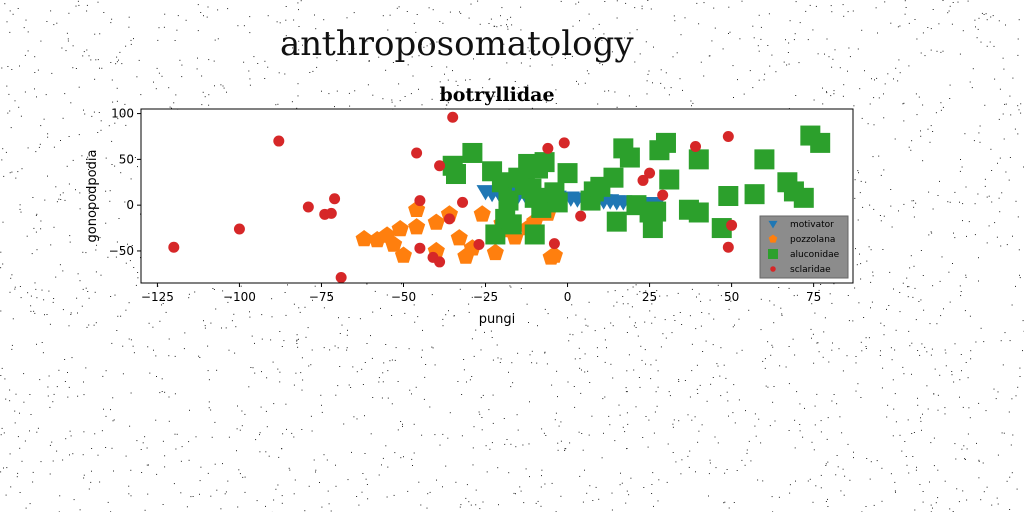 Image resolution: width=1024 pixels, height=512 pixels. I want to click on y-axis-ticks: −50 0 50 100, so click(125, 182).